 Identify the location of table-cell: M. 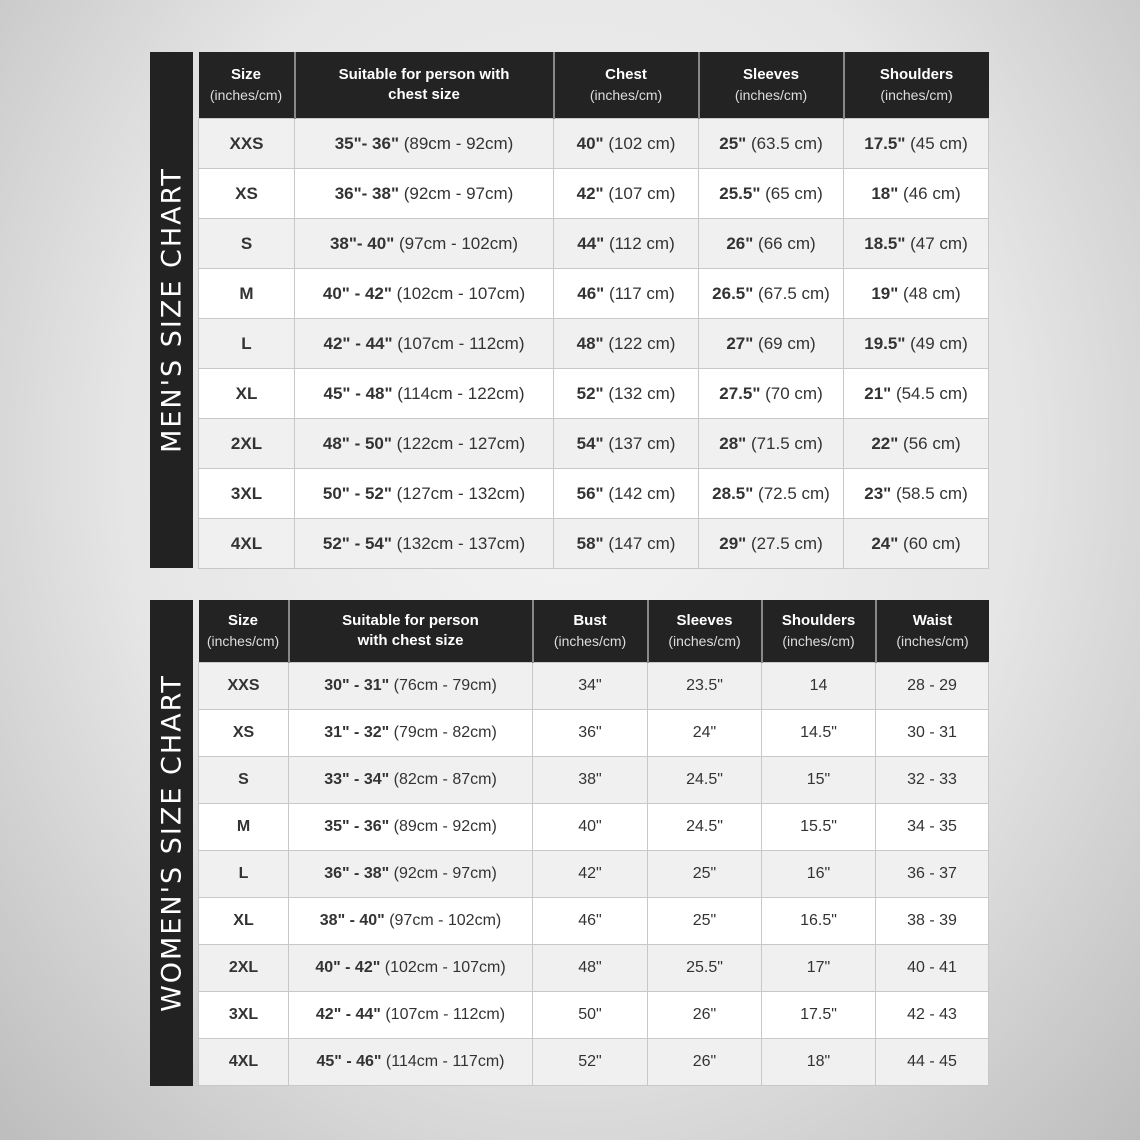
(246, 293).